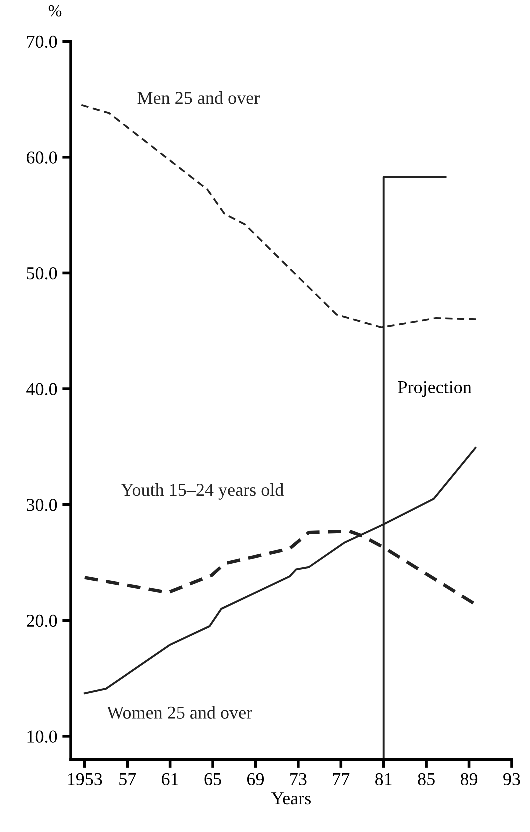 This screenshot has width=530, height=832. I want to click on x-tick-label: 69, so click(255, 779).